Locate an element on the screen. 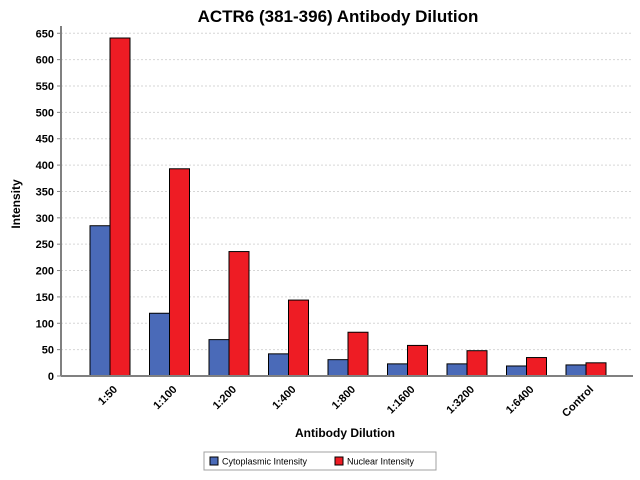 The image size is (640, 480). y-tick-label: 0 is located at coordinates (51, 377).